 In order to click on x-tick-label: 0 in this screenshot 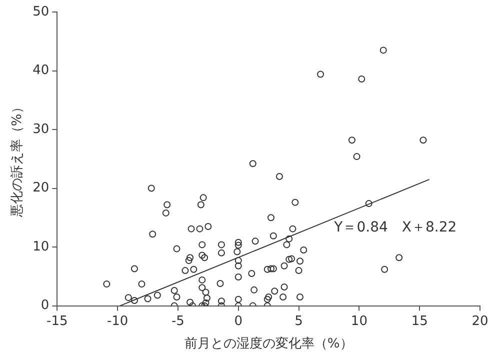, I will do `click(238, 321)`.